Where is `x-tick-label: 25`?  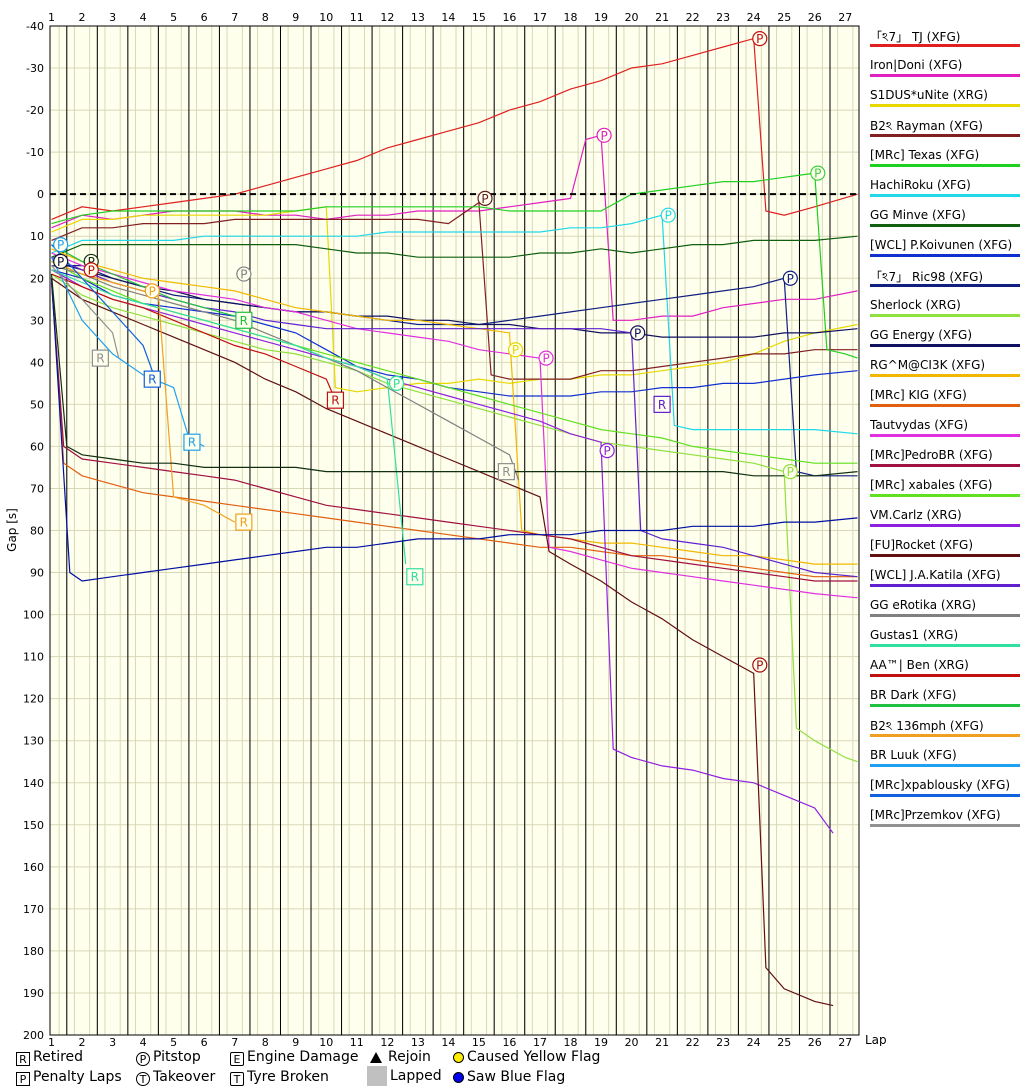
x-tick-label: 25 is located at coordinates (784, 17).